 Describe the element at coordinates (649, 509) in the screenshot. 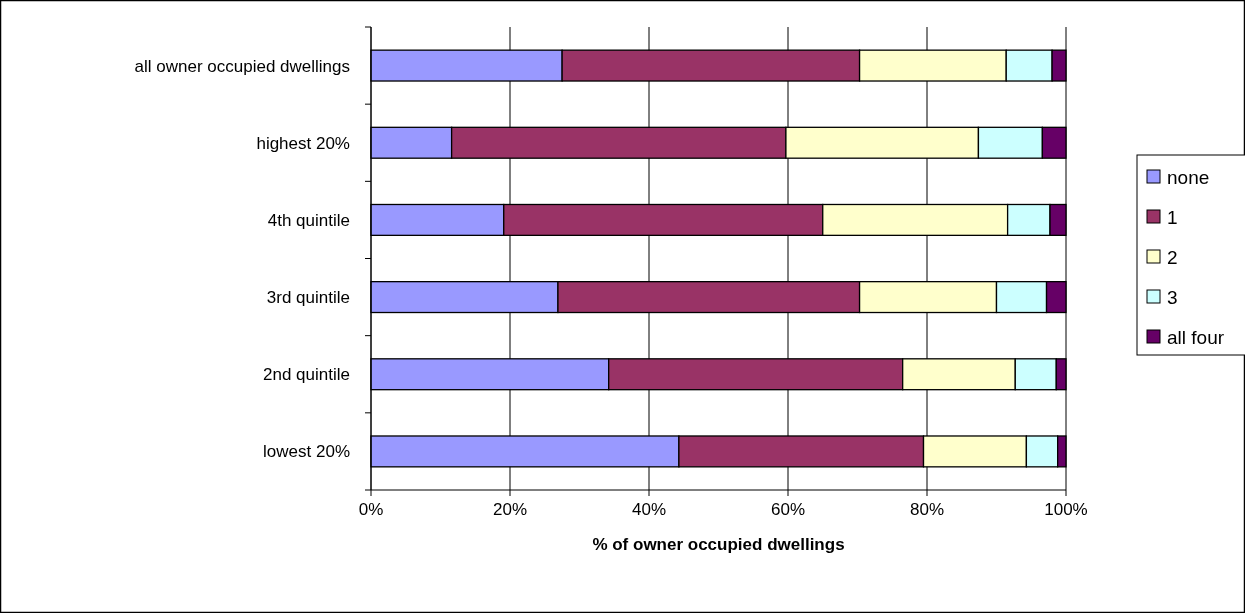

I see `x-tick-label: 40%` at that location.